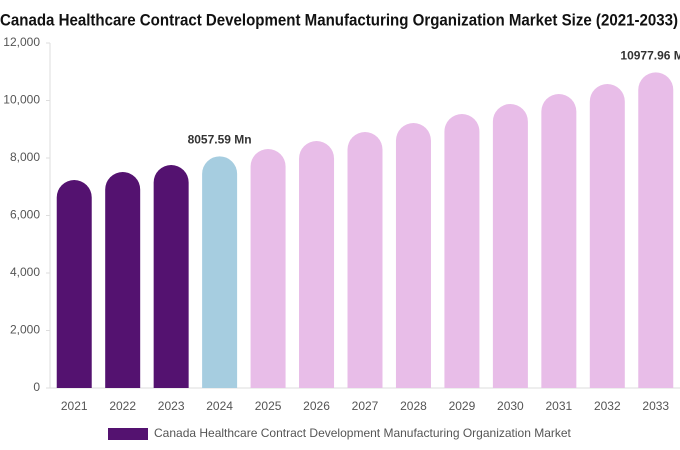  I want to click on x-tick-label: 2025, so click(268, 406).